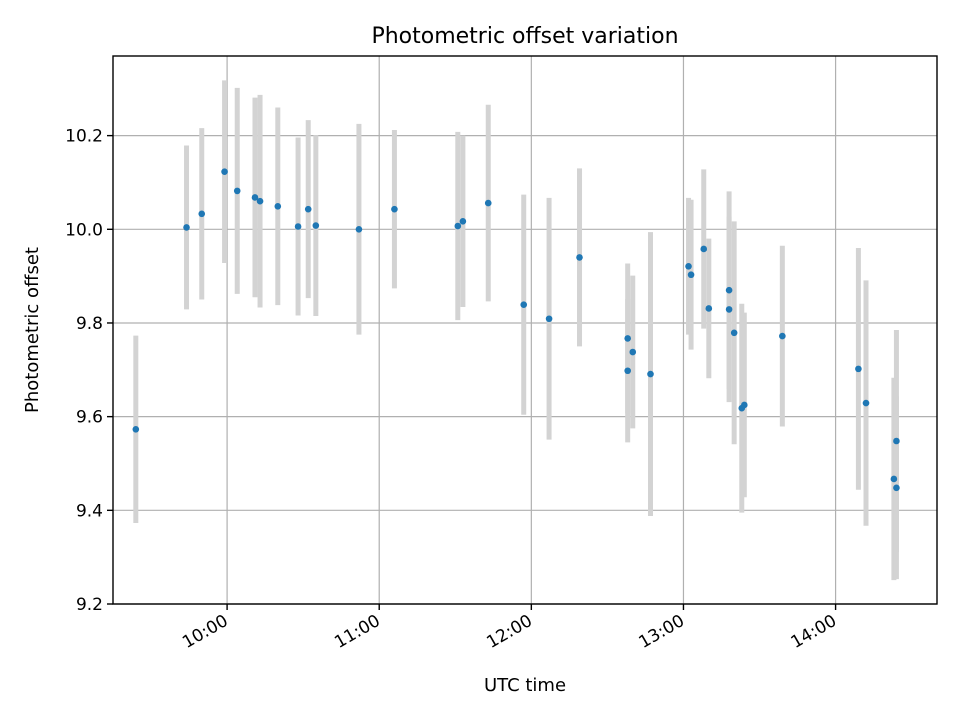 The image size is (960, 720). What do you see at coordinates (89, 324) in the screenshot?
I see `y-tick-label: 9.8` at bounding box center [89, 324].